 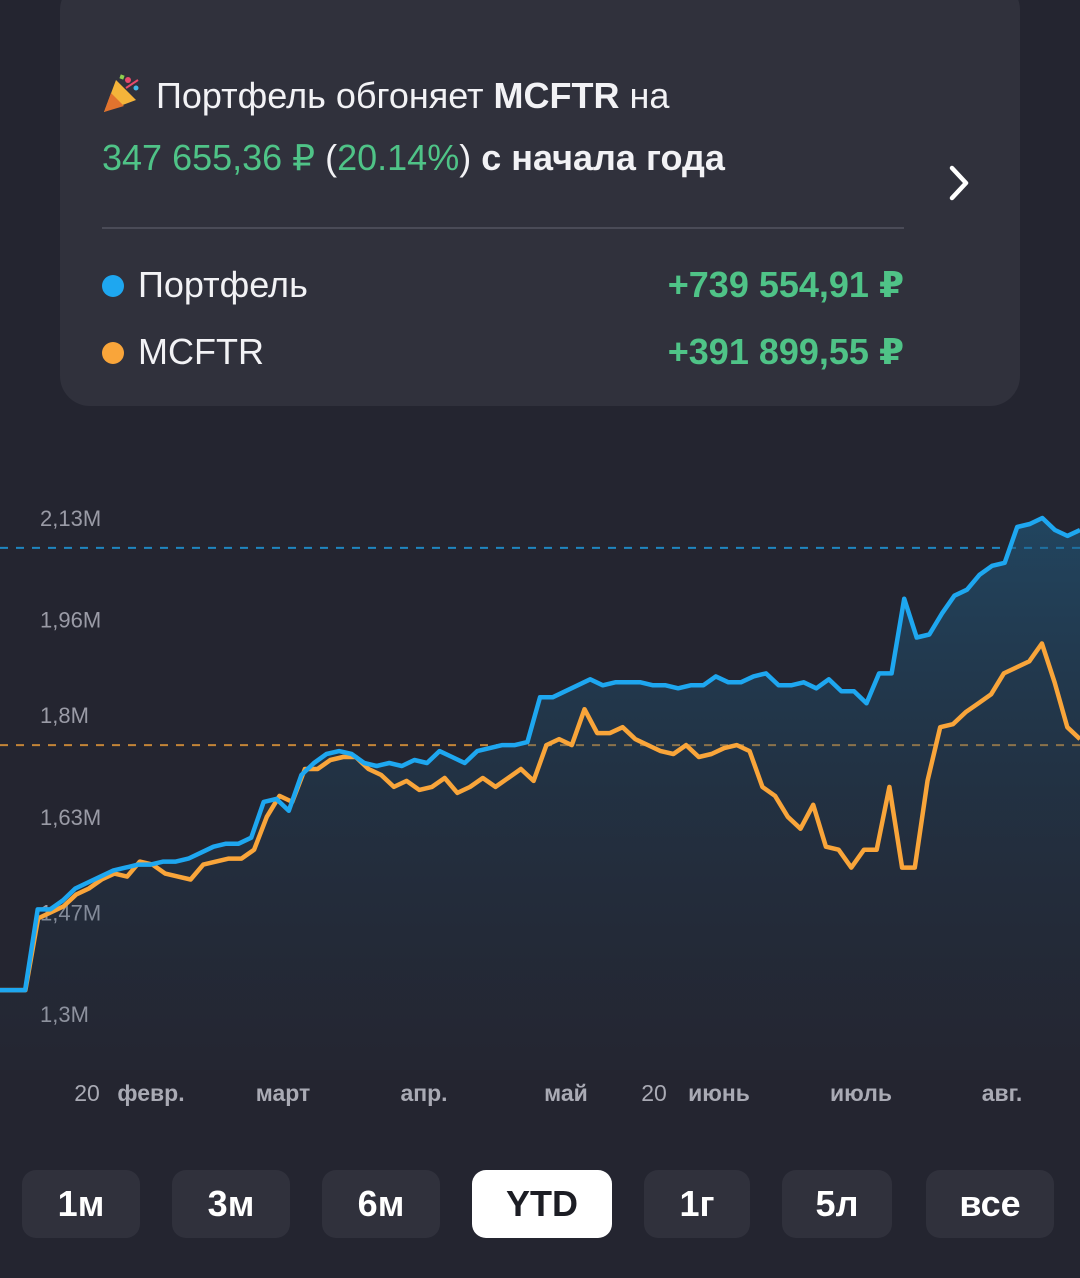 I want to click on legend-mcftr: MCFTR +391 899,55 ₽, so click(x=503, y=352).